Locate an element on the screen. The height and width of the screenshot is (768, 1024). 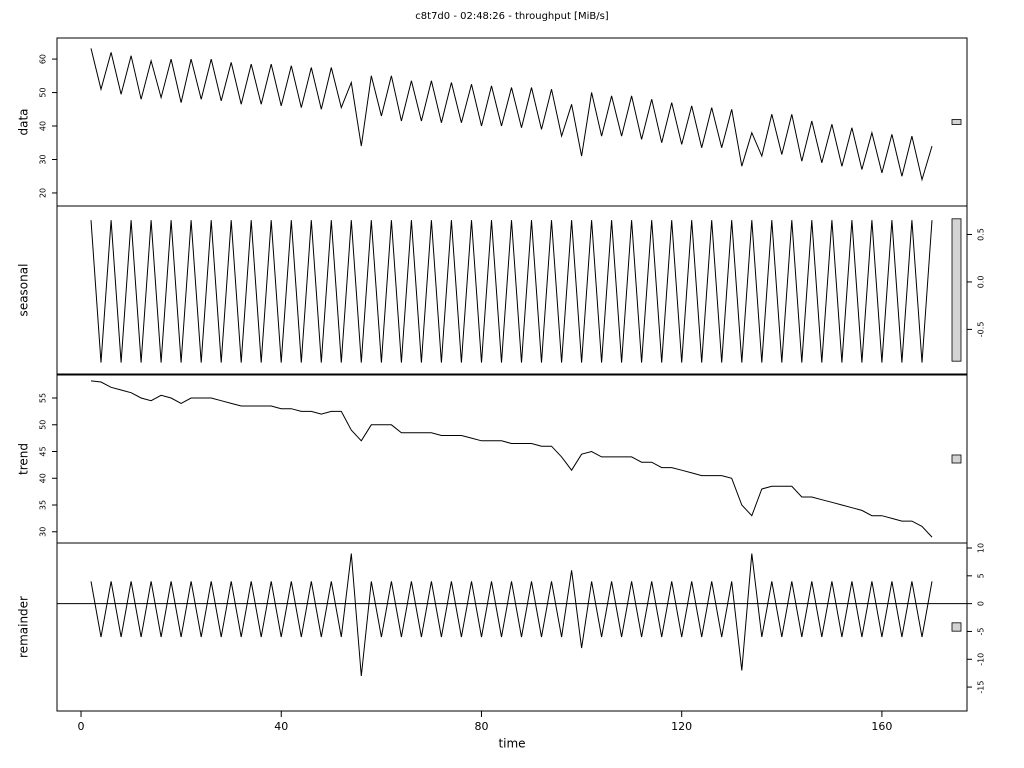
y-tick-label: 0.0 is located at coordinates (981, 282).